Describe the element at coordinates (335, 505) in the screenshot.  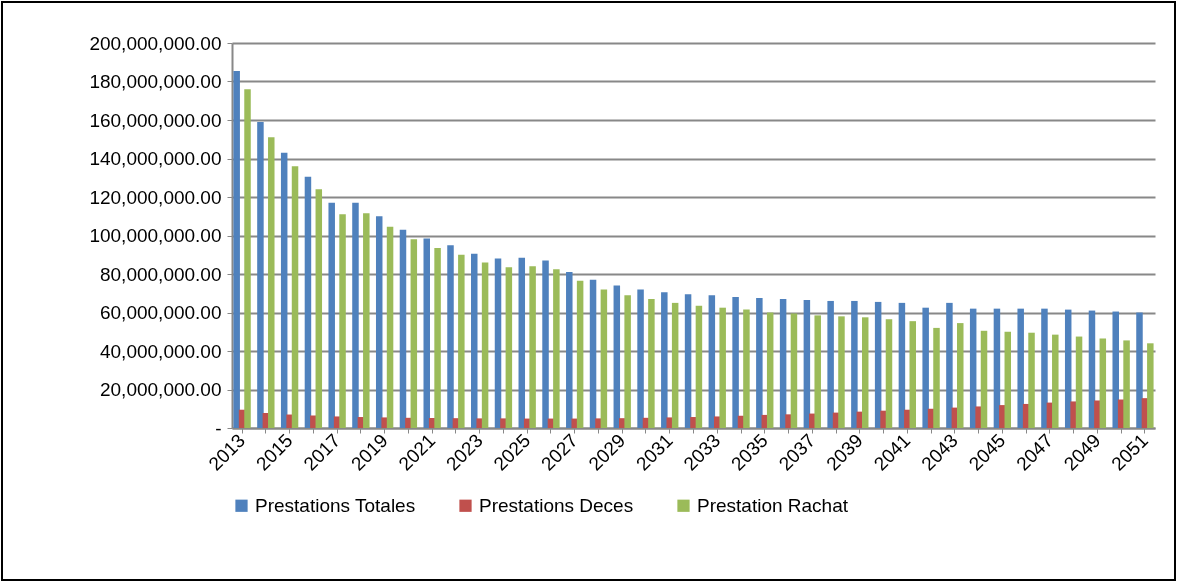
I see `legend-label: Prestations Totales` at that location.